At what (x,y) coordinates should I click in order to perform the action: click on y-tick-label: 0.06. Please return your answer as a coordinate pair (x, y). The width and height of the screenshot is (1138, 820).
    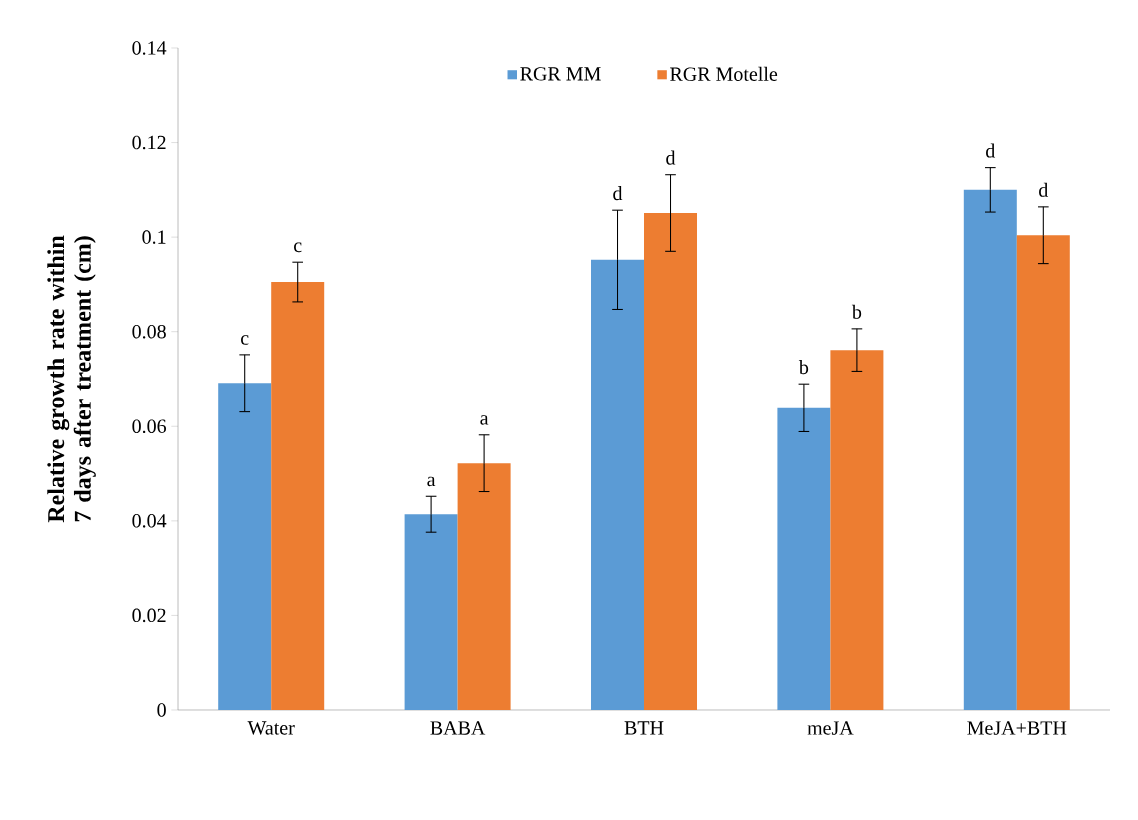
    Looking at the image, I should click on (149, 426).